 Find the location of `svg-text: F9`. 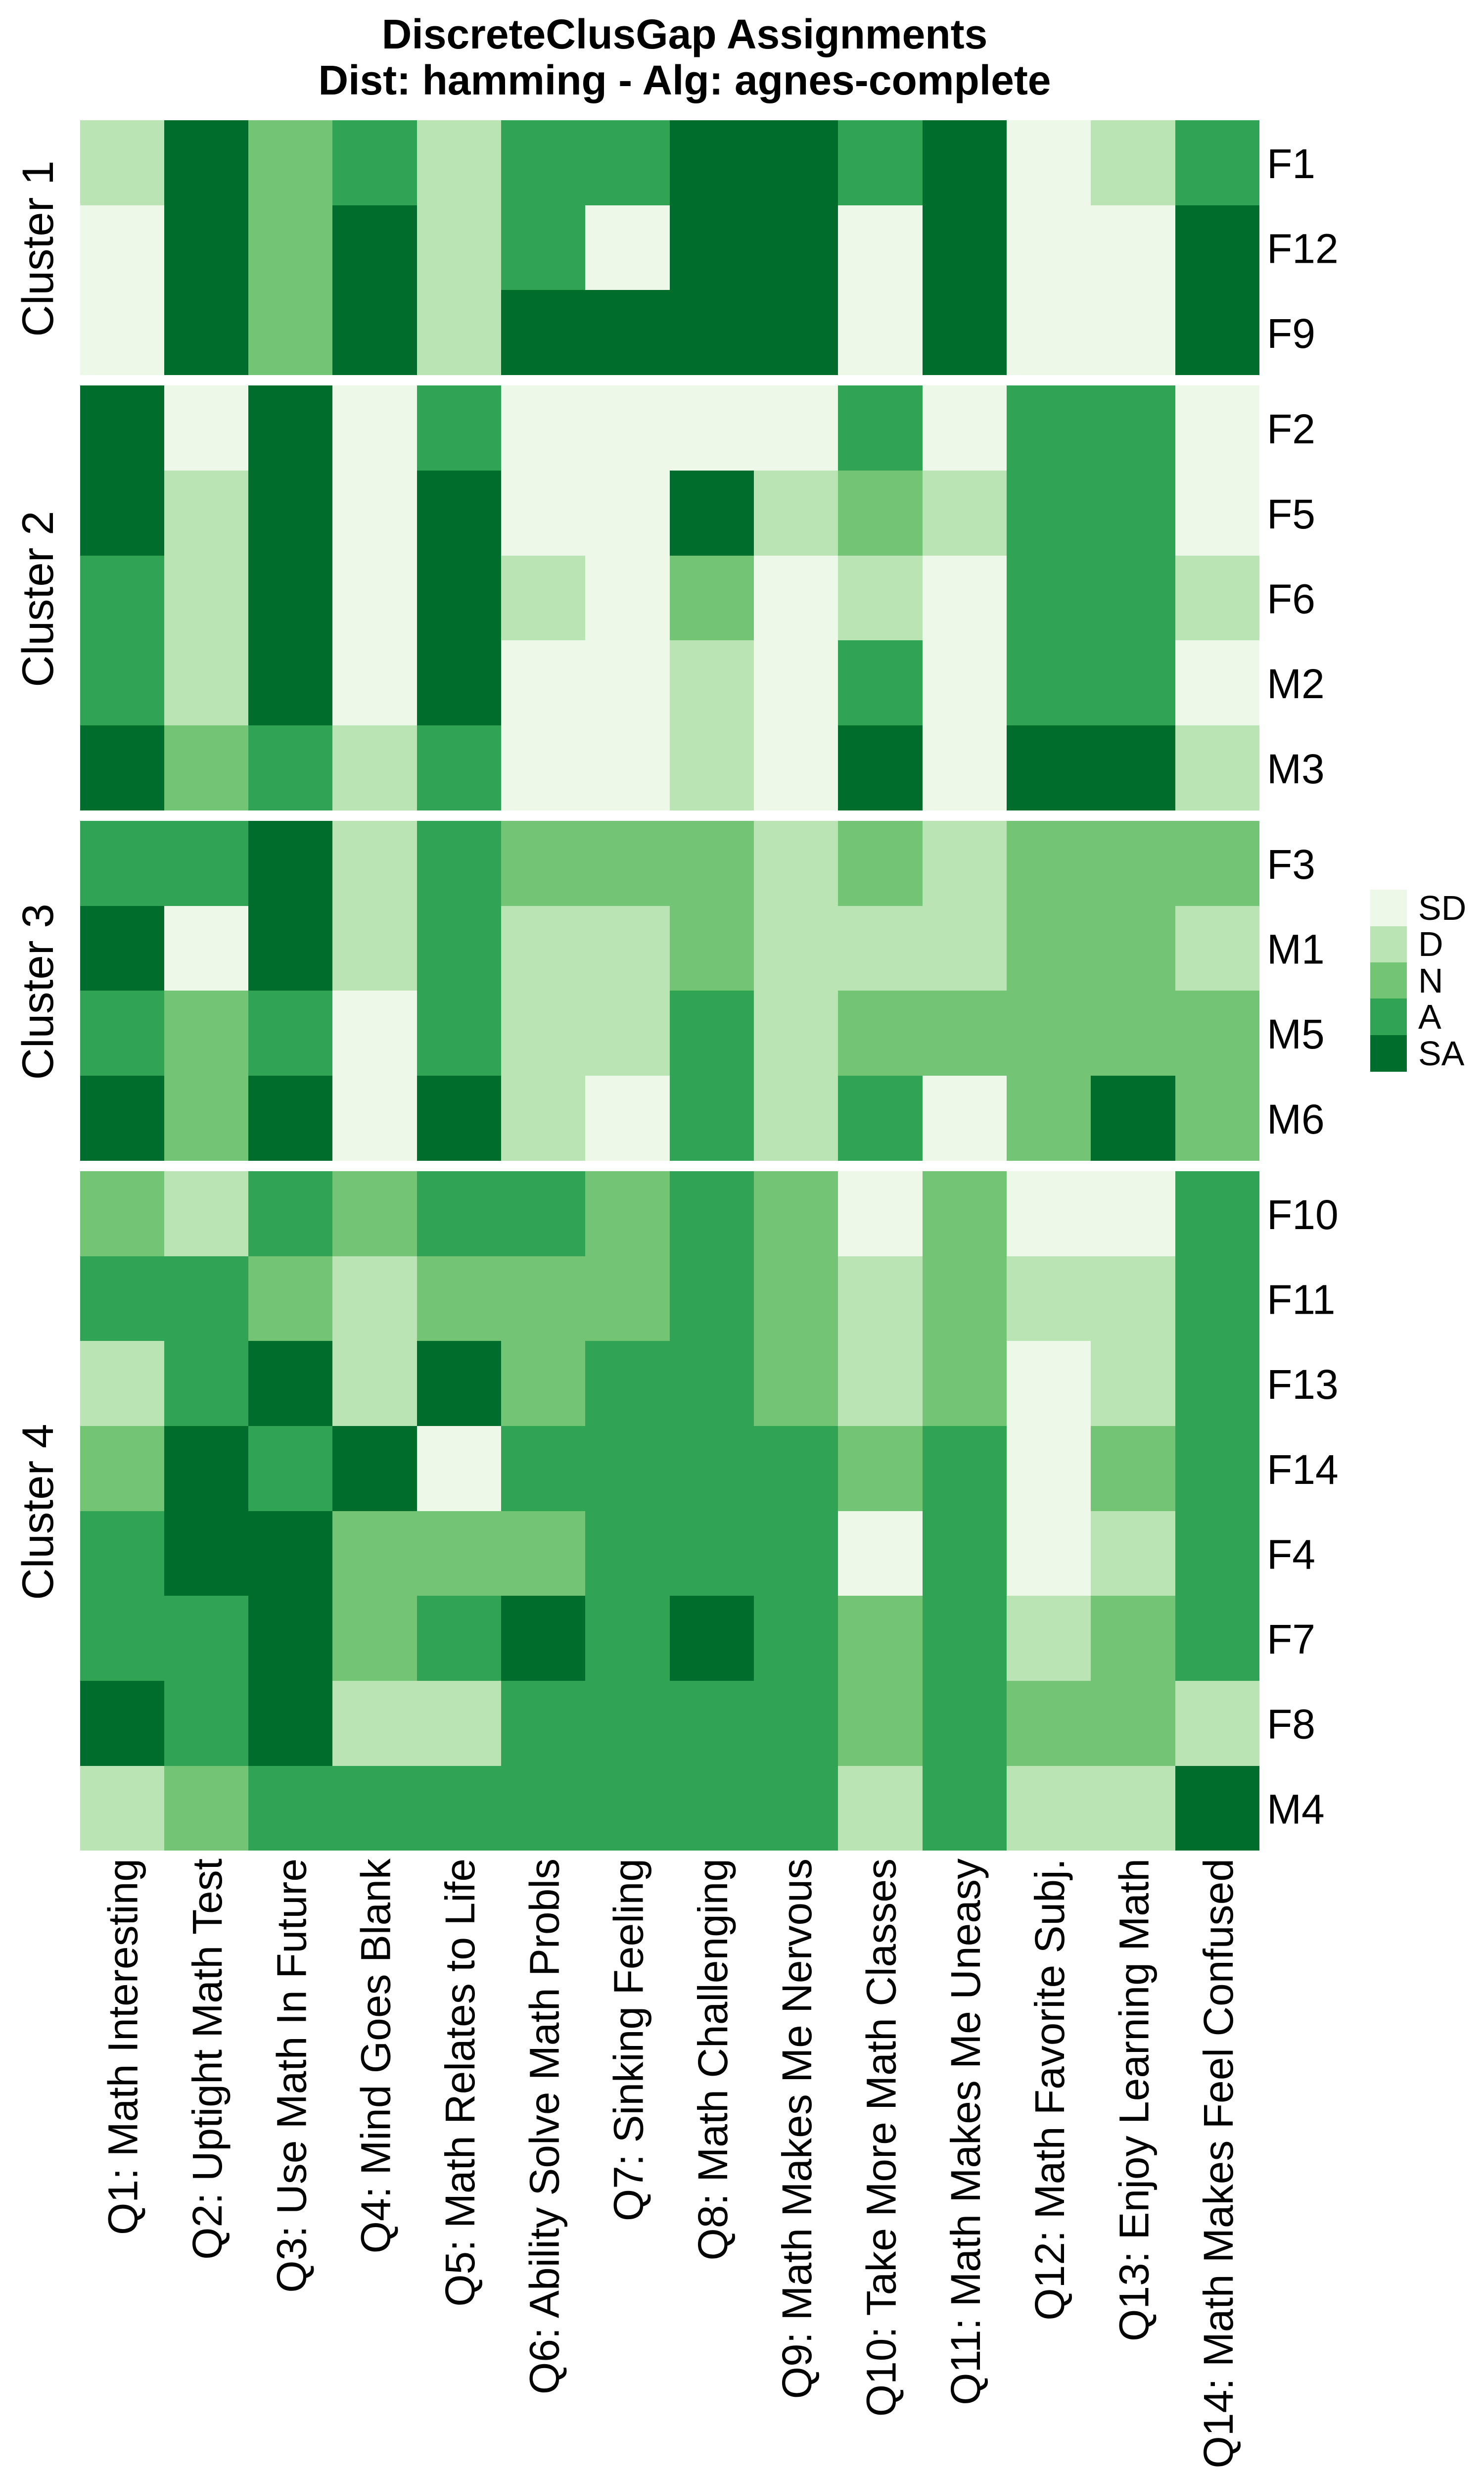

svg-text: F9 is located at coordinates (1291, 334).